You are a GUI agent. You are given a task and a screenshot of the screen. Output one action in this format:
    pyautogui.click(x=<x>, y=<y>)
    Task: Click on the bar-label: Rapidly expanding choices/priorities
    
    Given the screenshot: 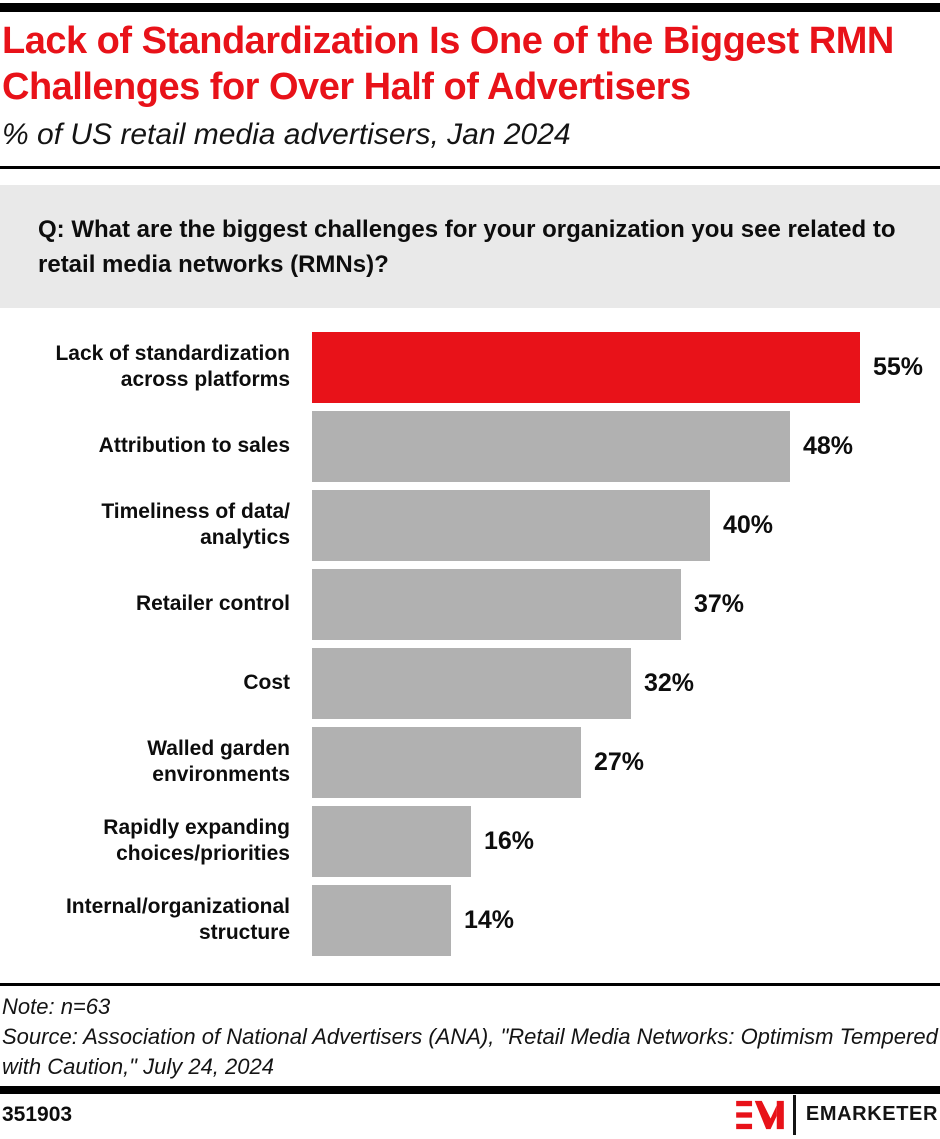 What is the action you would take?
    pyautogui.click(x=196, y=841)
    